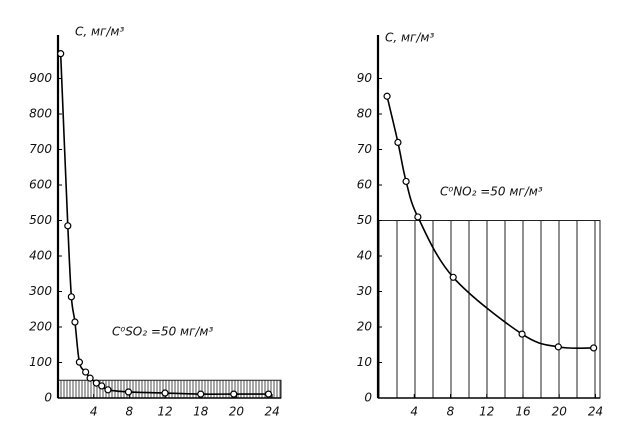  I want to click on y-tick-label: 200, so click(40, 327).